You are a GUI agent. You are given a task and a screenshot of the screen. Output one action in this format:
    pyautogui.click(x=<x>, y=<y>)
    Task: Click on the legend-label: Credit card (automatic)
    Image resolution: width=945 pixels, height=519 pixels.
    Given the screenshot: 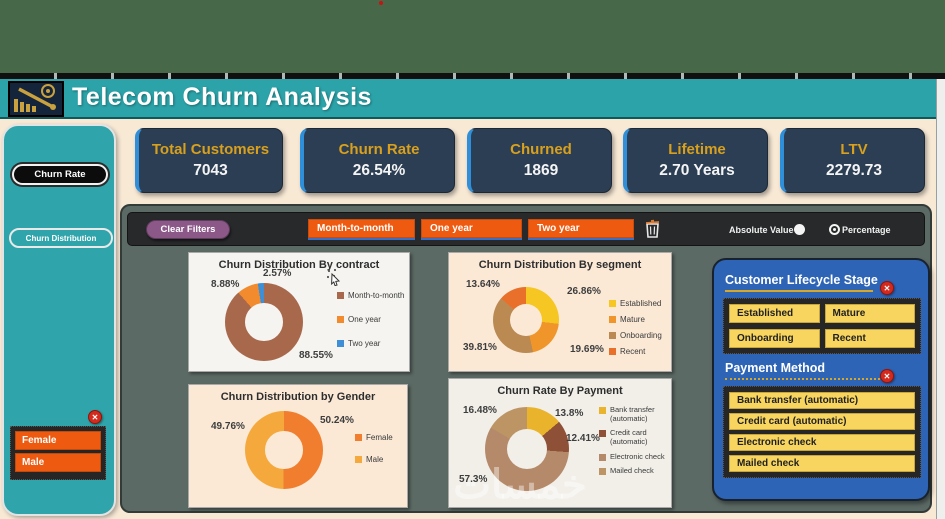 What is the action you would take?
    pyautogui.click(x=629, y=437)
    